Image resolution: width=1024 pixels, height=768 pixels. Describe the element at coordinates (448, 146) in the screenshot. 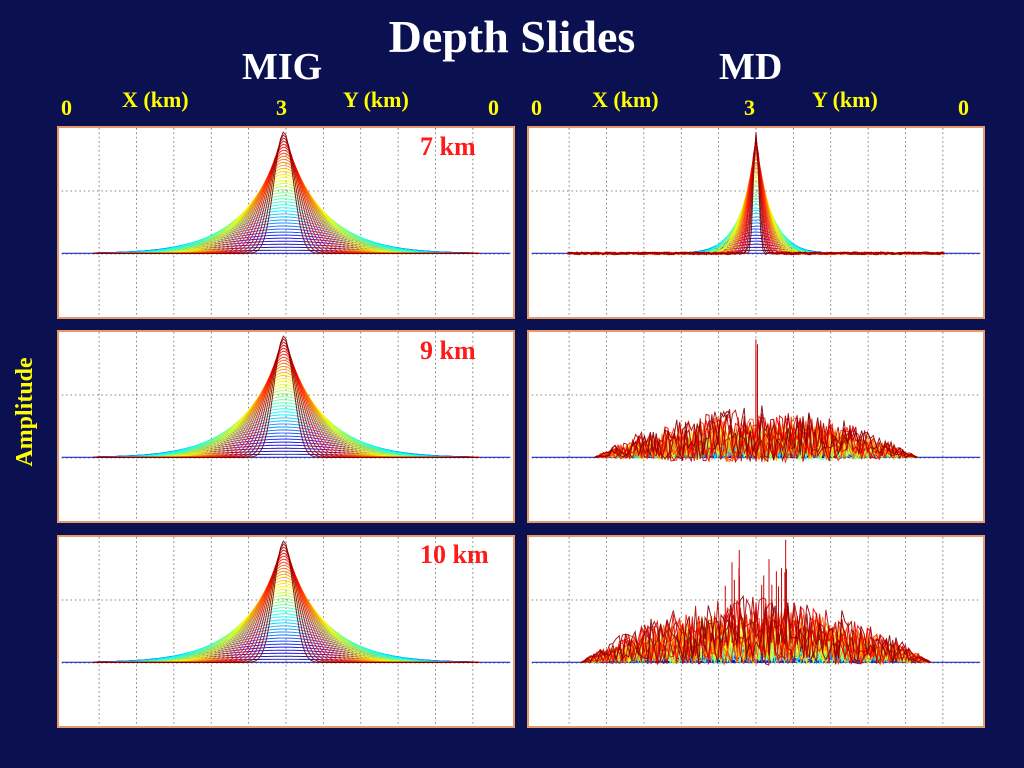

I see `depth-label-7km: 7 km` at that location.